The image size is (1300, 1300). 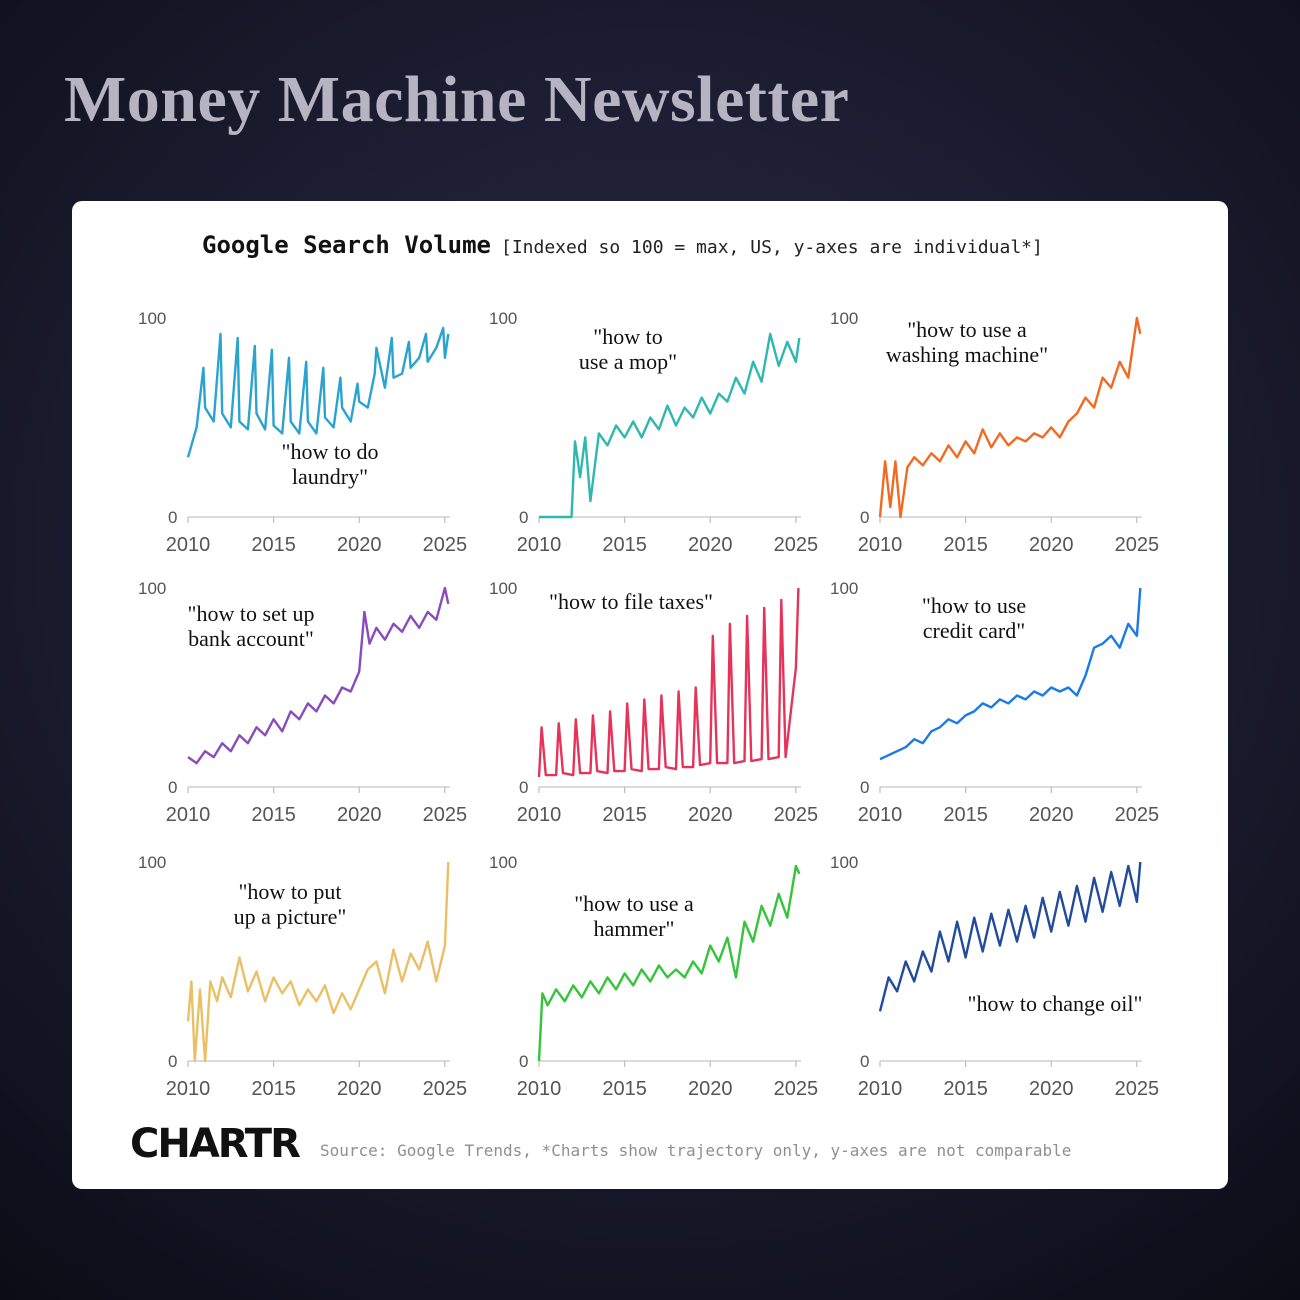 I want to click on series-label: "how to put up a picture", so click(x=290, y=904).